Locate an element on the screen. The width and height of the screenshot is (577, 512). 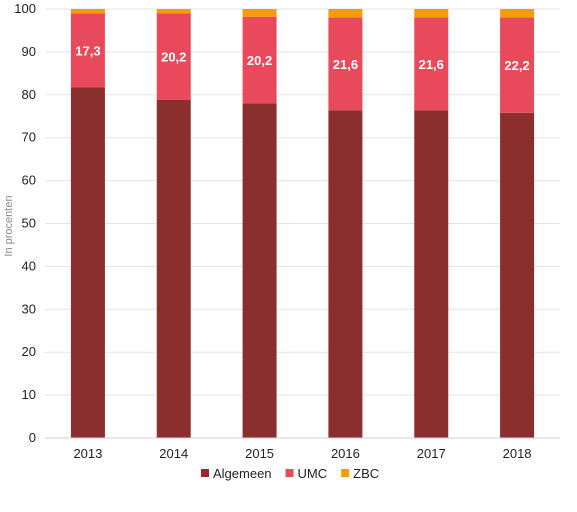
x-tick-label: 2017 is located at coordinates (431, 453).